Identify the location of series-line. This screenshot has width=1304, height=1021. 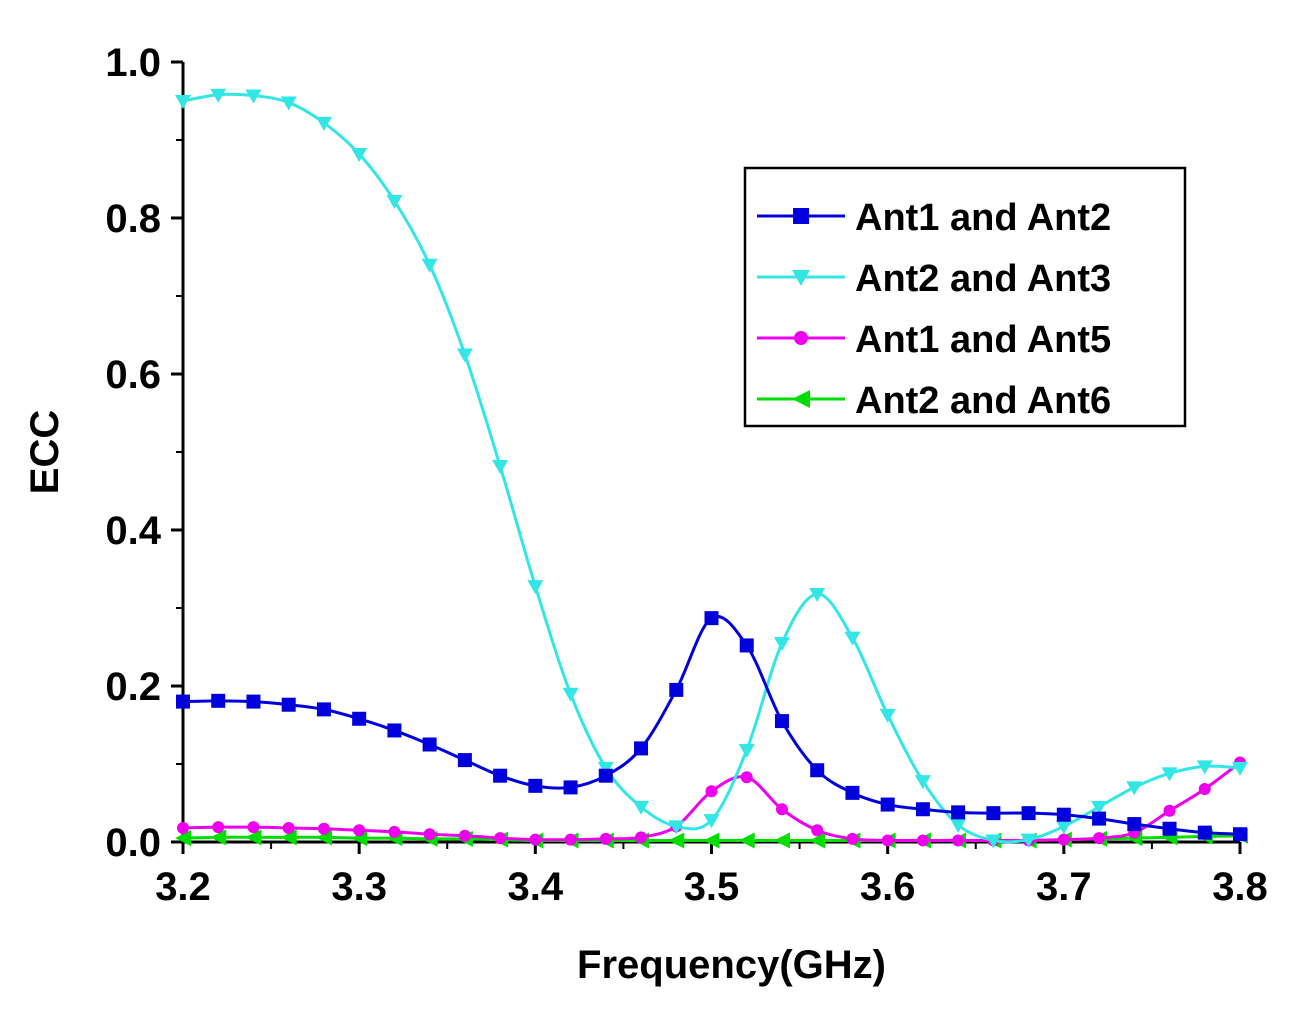
(711, 802).